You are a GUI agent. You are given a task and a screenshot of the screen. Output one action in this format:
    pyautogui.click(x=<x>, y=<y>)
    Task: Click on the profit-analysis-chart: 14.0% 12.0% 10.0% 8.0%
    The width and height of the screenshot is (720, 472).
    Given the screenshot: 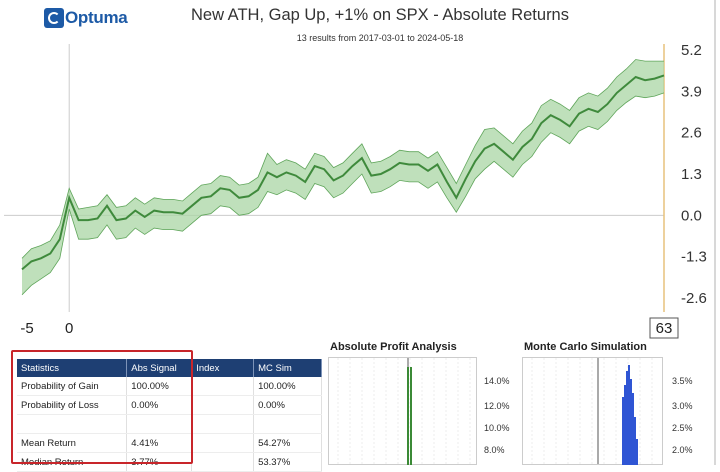 What is the action you would take?
    pyautogui.click(x=419, y=411)
    